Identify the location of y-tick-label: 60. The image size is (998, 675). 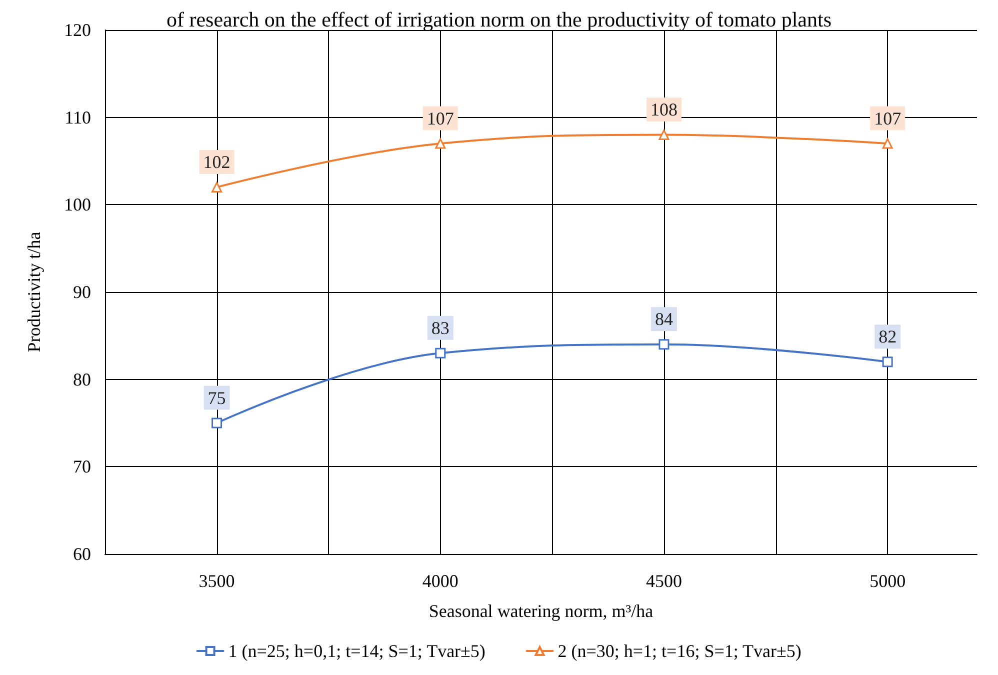
(82, 554).